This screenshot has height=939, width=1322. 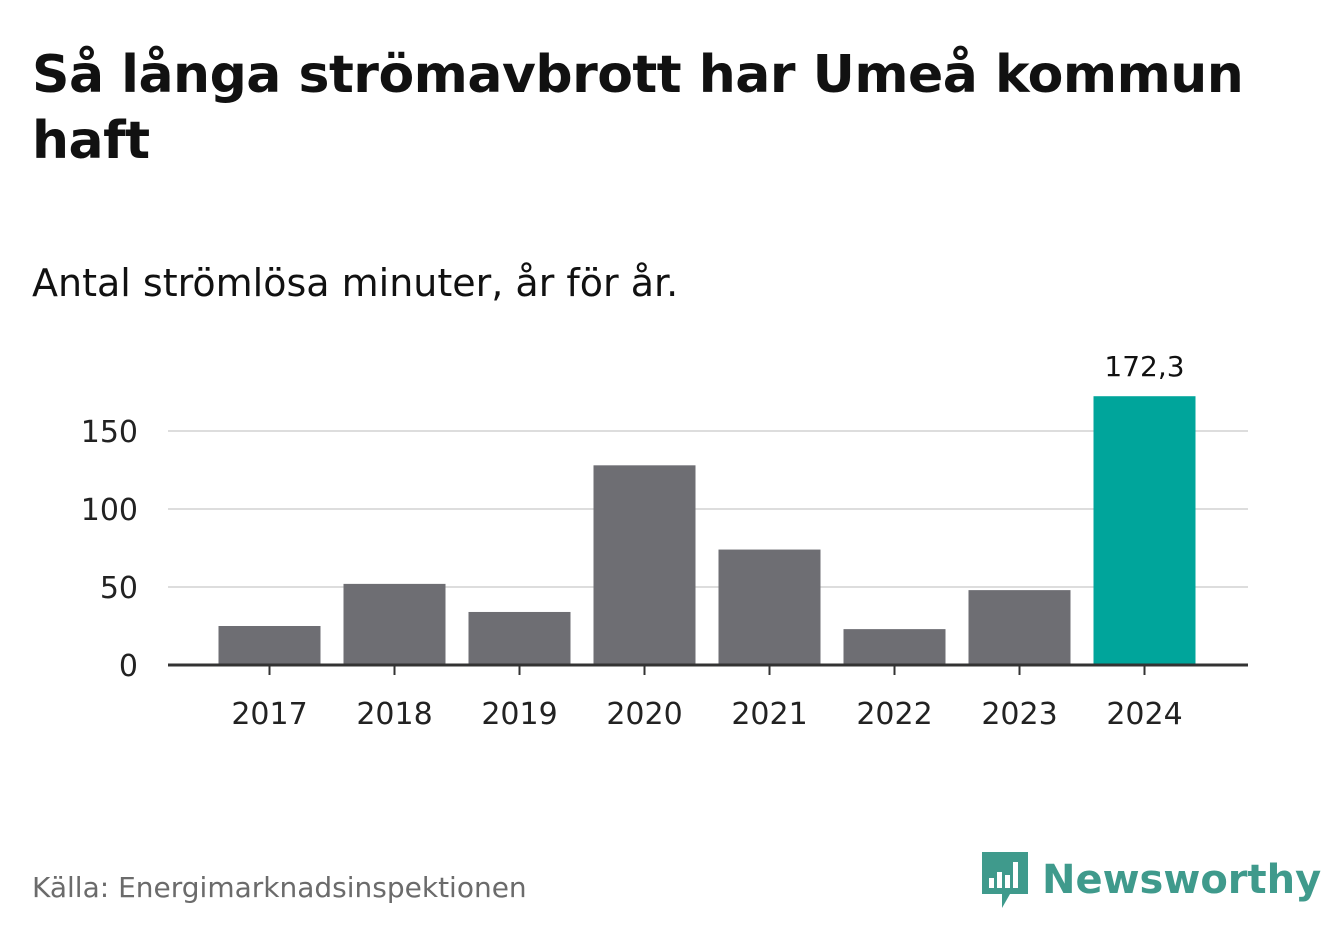 What do you see at coordinates (1144, 530) in the screenshot?
I see `bar-2024` at bounding box center [1144, 530].